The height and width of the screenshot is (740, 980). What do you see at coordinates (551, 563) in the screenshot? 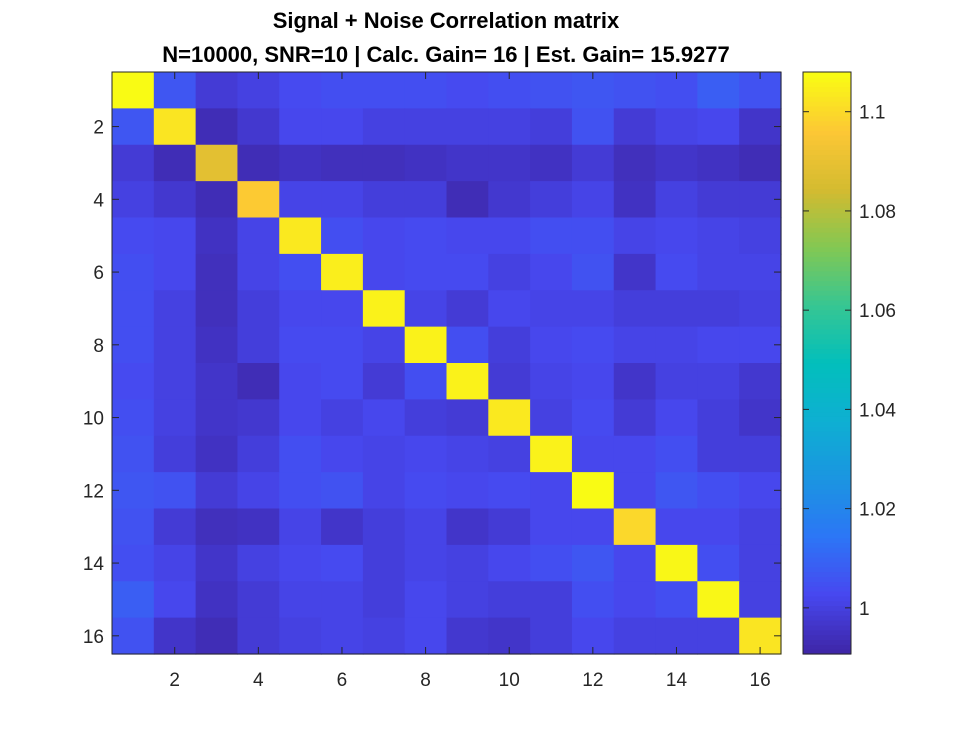
I see `heatmap-cell-r14-c11` at bounding box center [551, 563].